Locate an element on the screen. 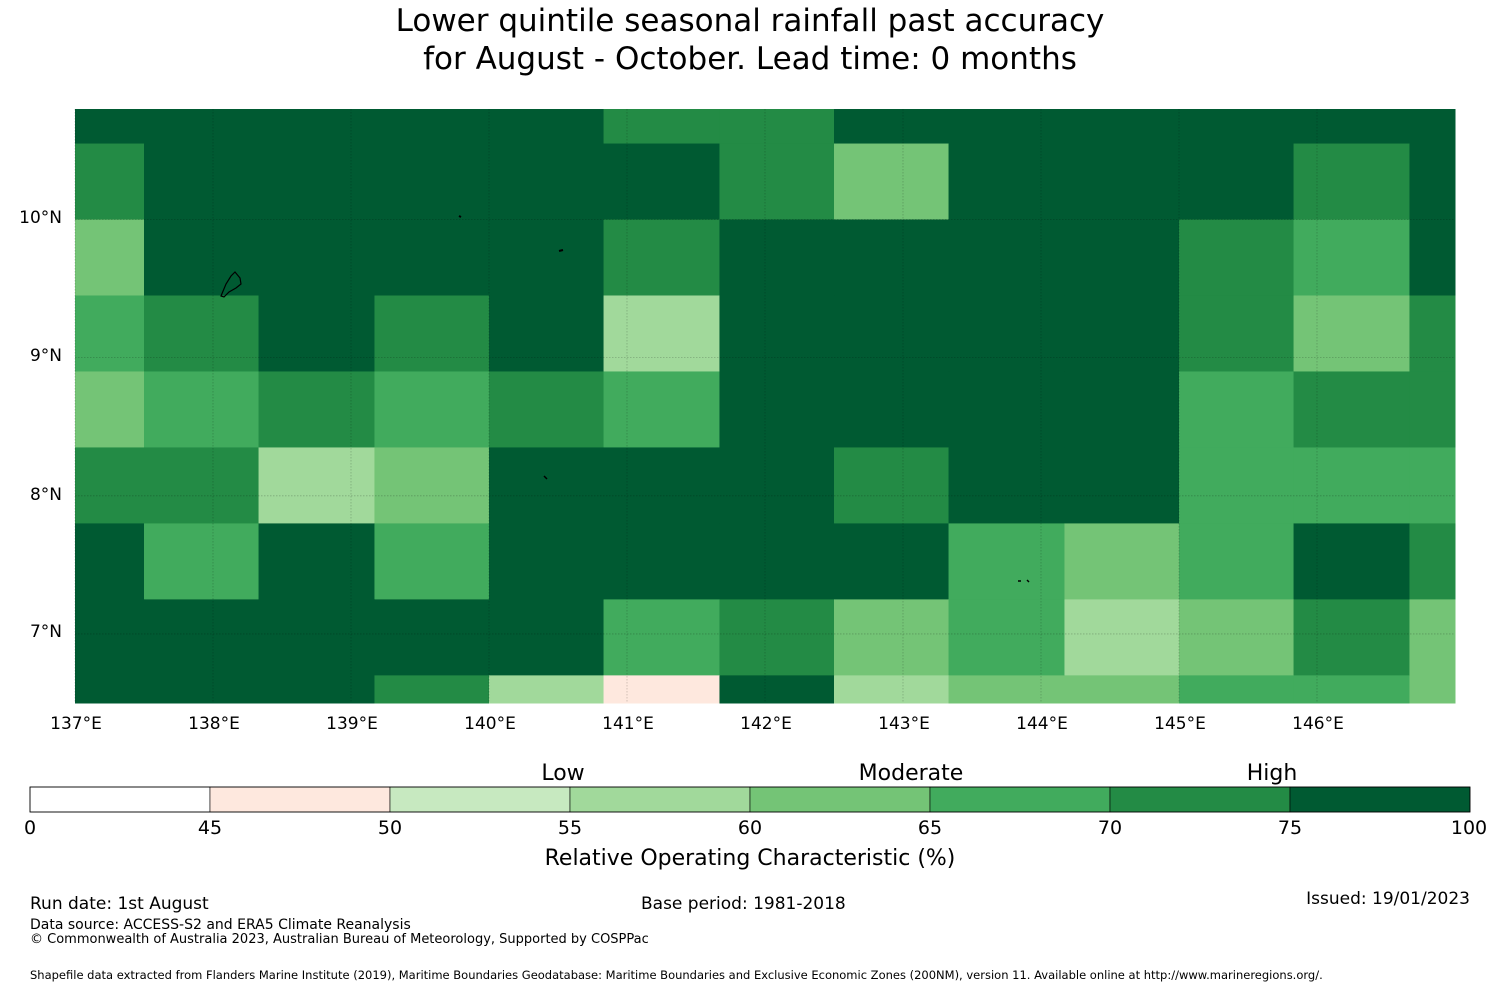 This screenshot has width=1500, height=990. lon-label: 138°E is located at coordinates (214, 724).